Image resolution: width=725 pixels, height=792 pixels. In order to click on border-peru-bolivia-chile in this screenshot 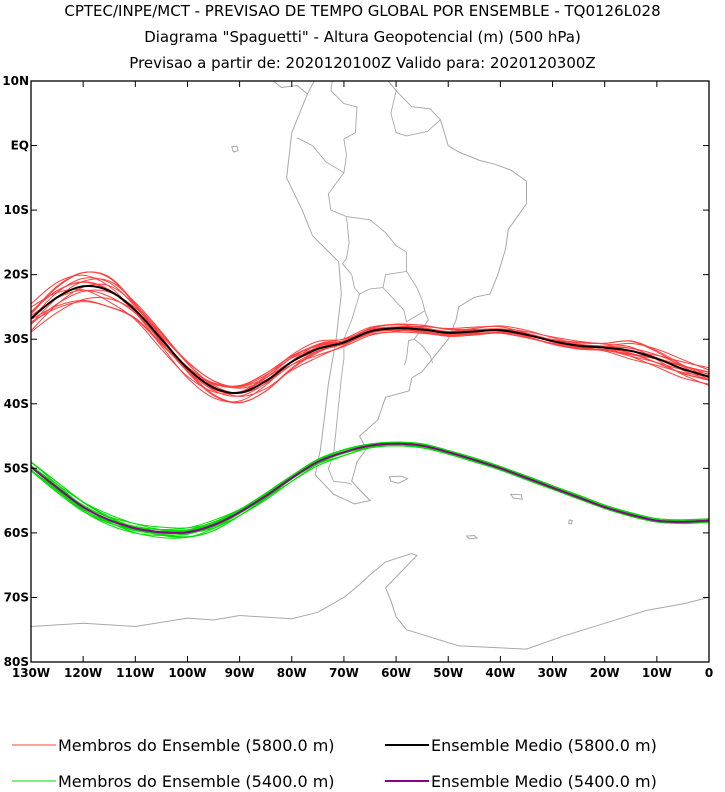, I will do `click(350, 255)`.